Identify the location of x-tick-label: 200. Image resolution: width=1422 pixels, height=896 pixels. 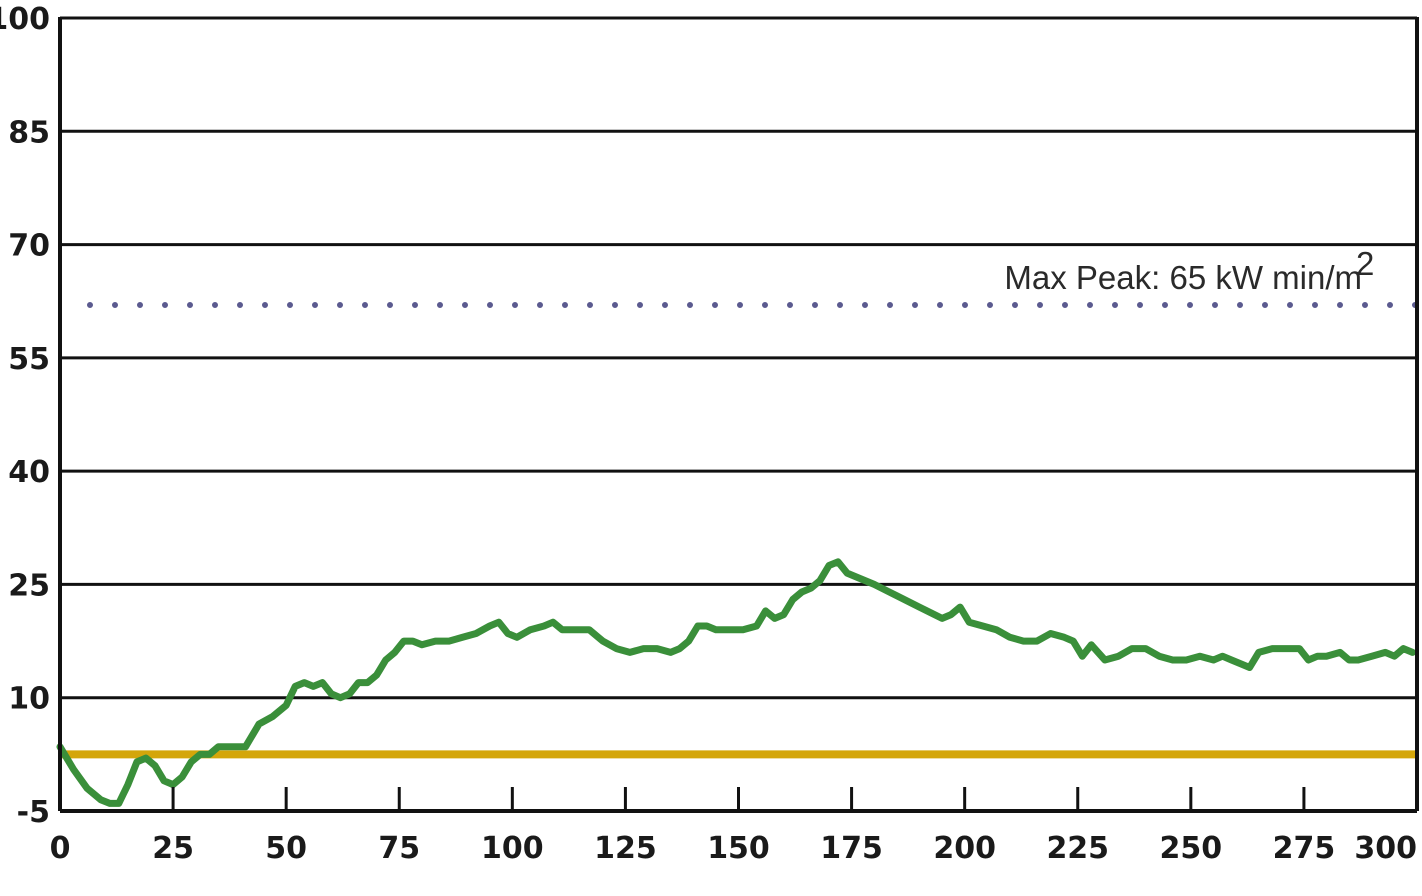
(964, 848).